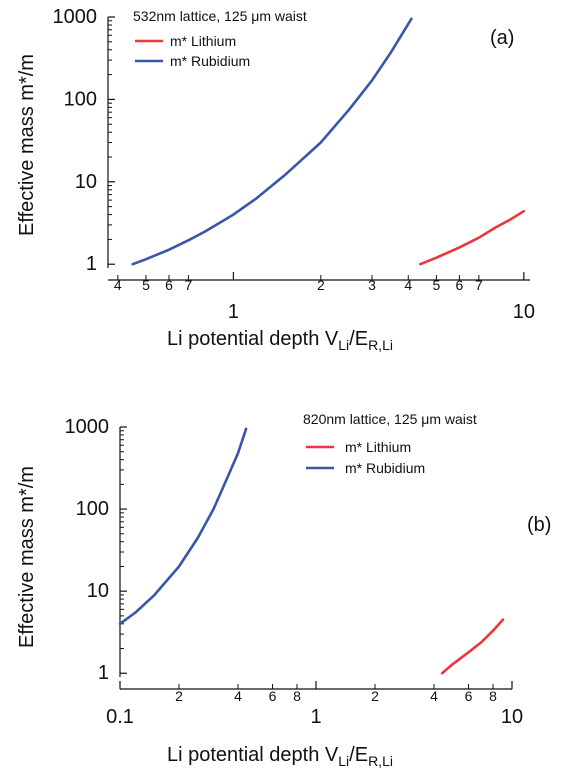 This screenshot has height=774, width=571. I want to click on panel-label: (b), so click(539, 525).